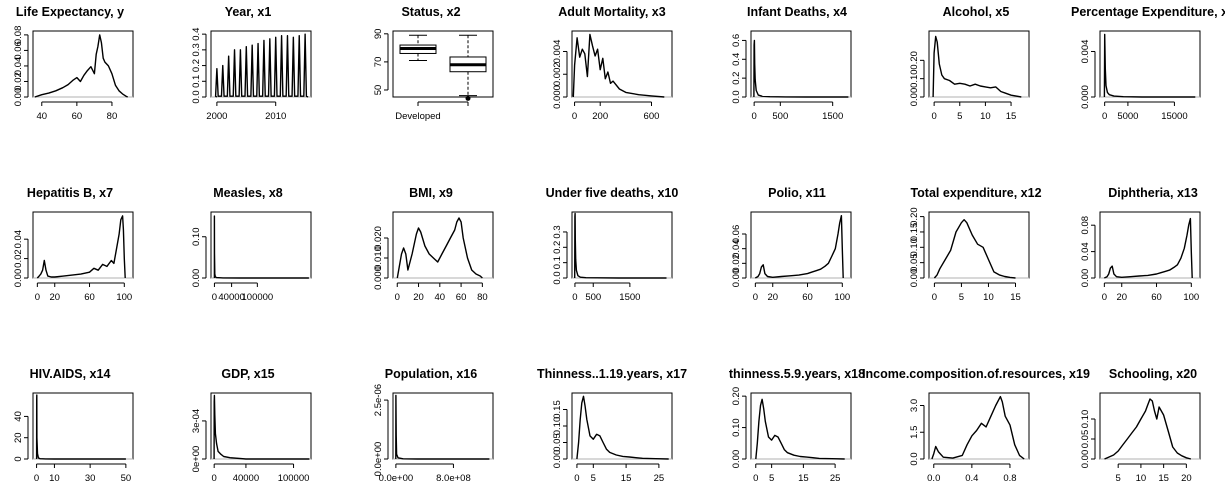 This screenshot has height=500, width=1225. What do you see at coordinates (70, 193) in the screenshot?
I see `panel-title: Hepatitis B, x7` at bounding box center [70, 193].